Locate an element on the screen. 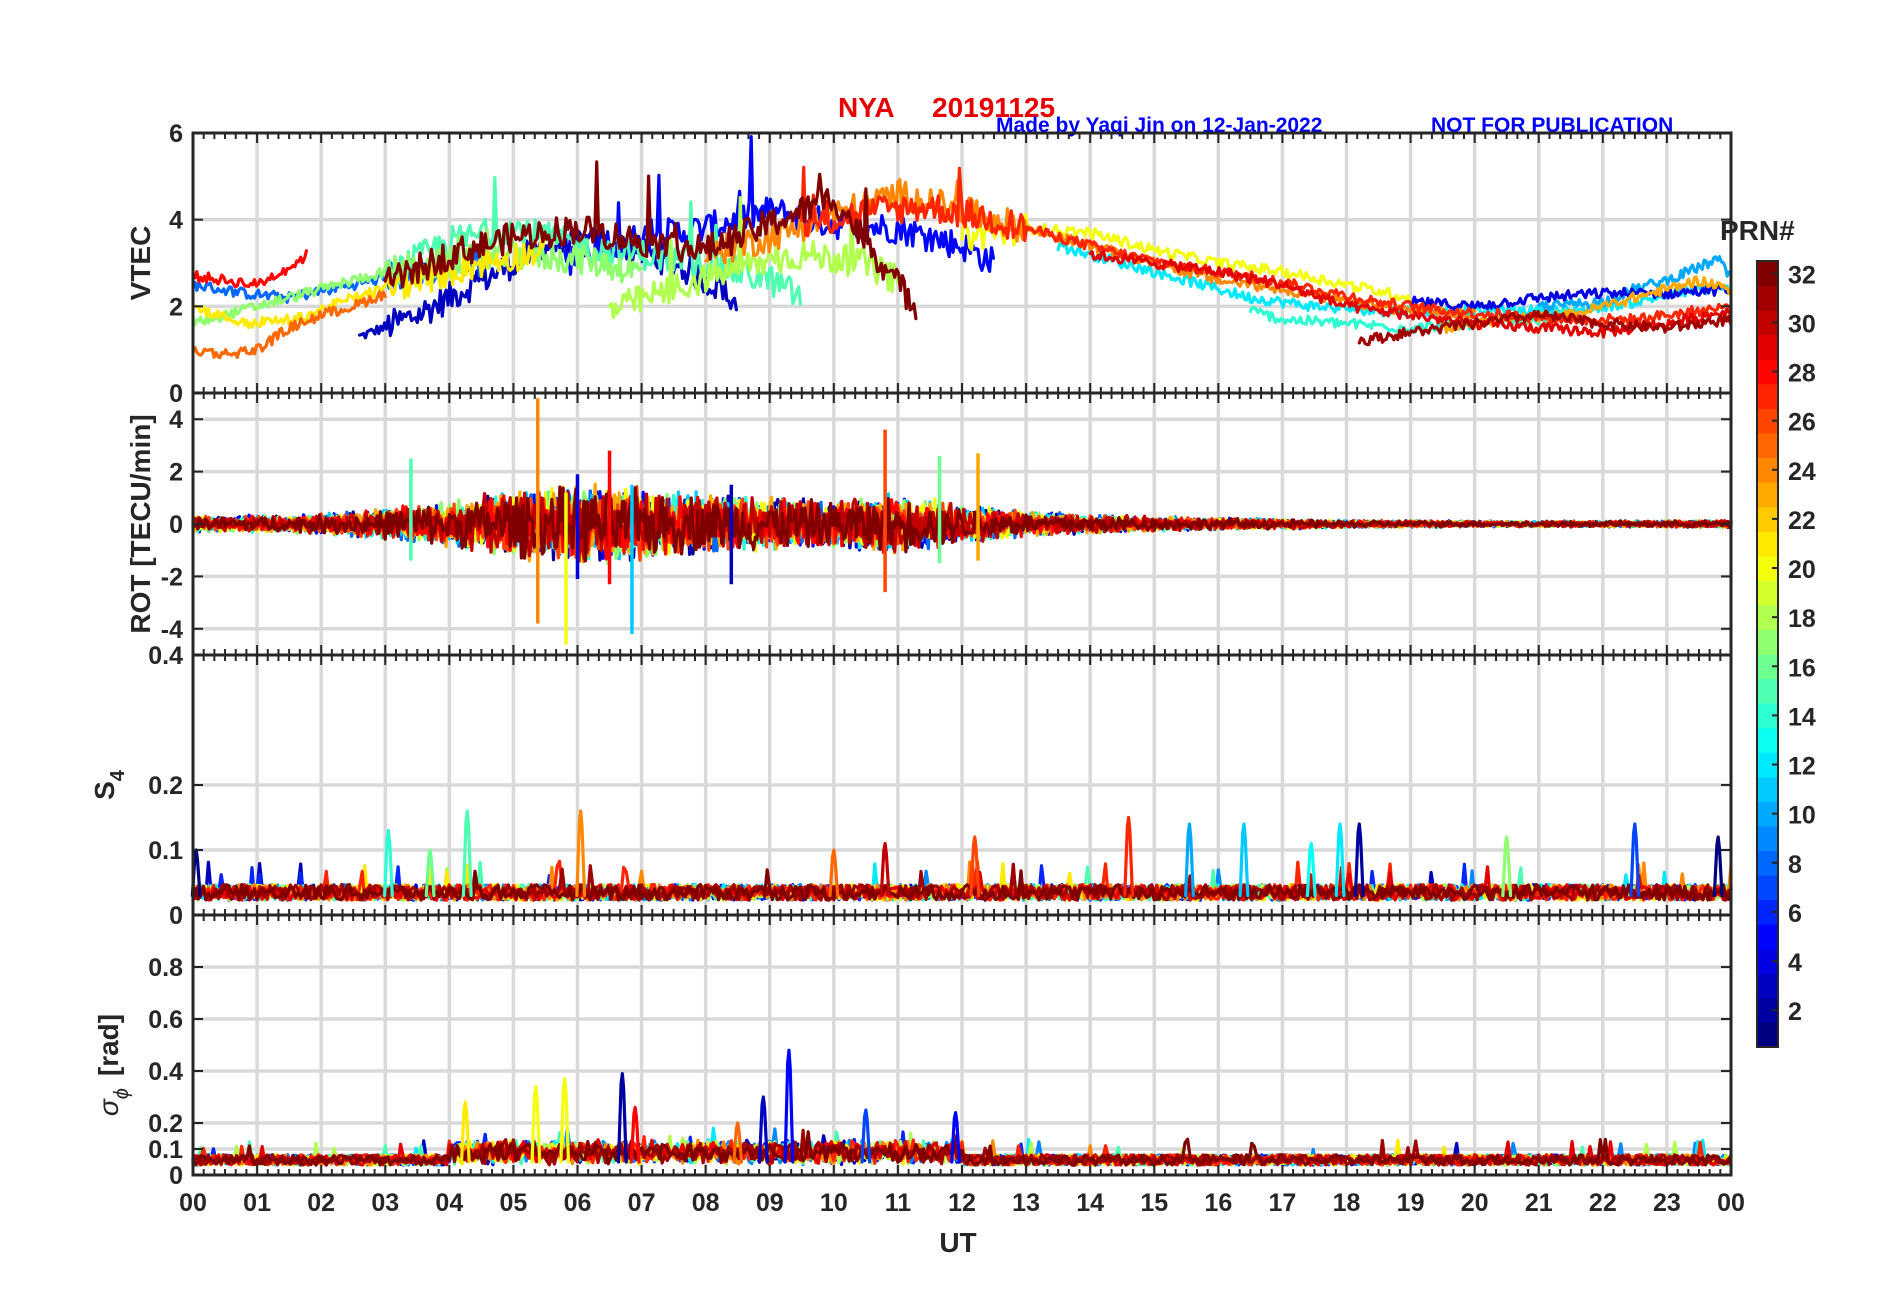  x-tick-label: 06 is located at coordinates (578, 1203).